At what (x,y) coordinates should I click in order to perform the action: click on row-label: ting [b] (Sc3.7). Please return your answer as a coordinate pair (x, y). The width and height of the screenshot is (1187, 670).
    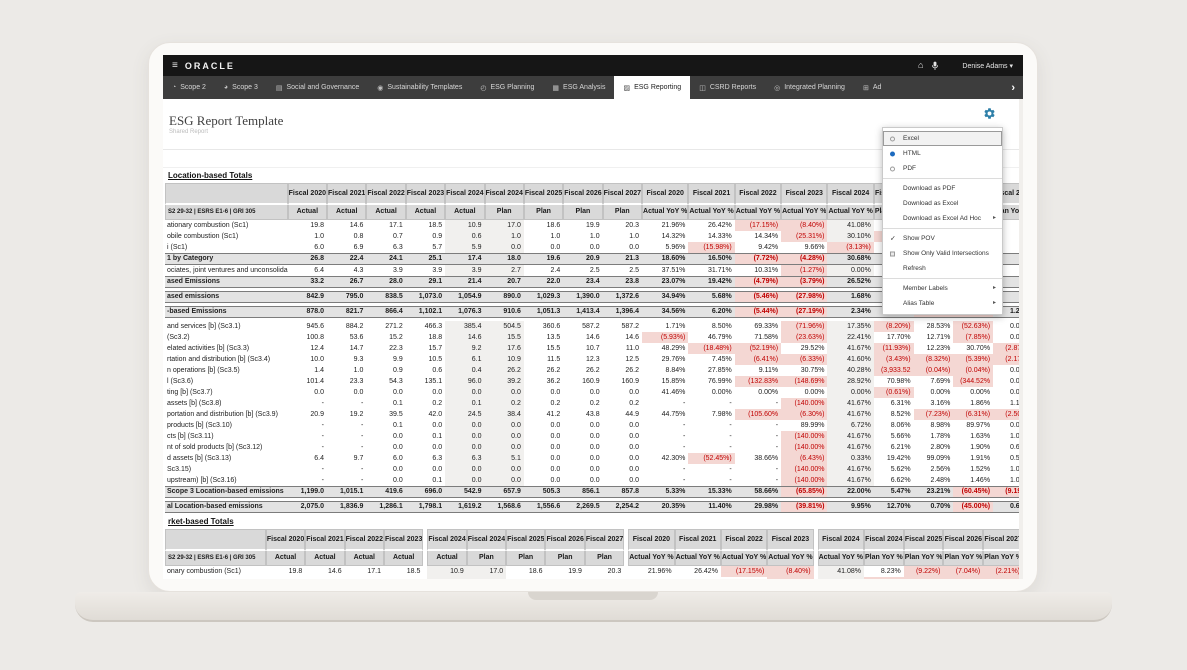
    Looking at the image, I should click on (190, 392).